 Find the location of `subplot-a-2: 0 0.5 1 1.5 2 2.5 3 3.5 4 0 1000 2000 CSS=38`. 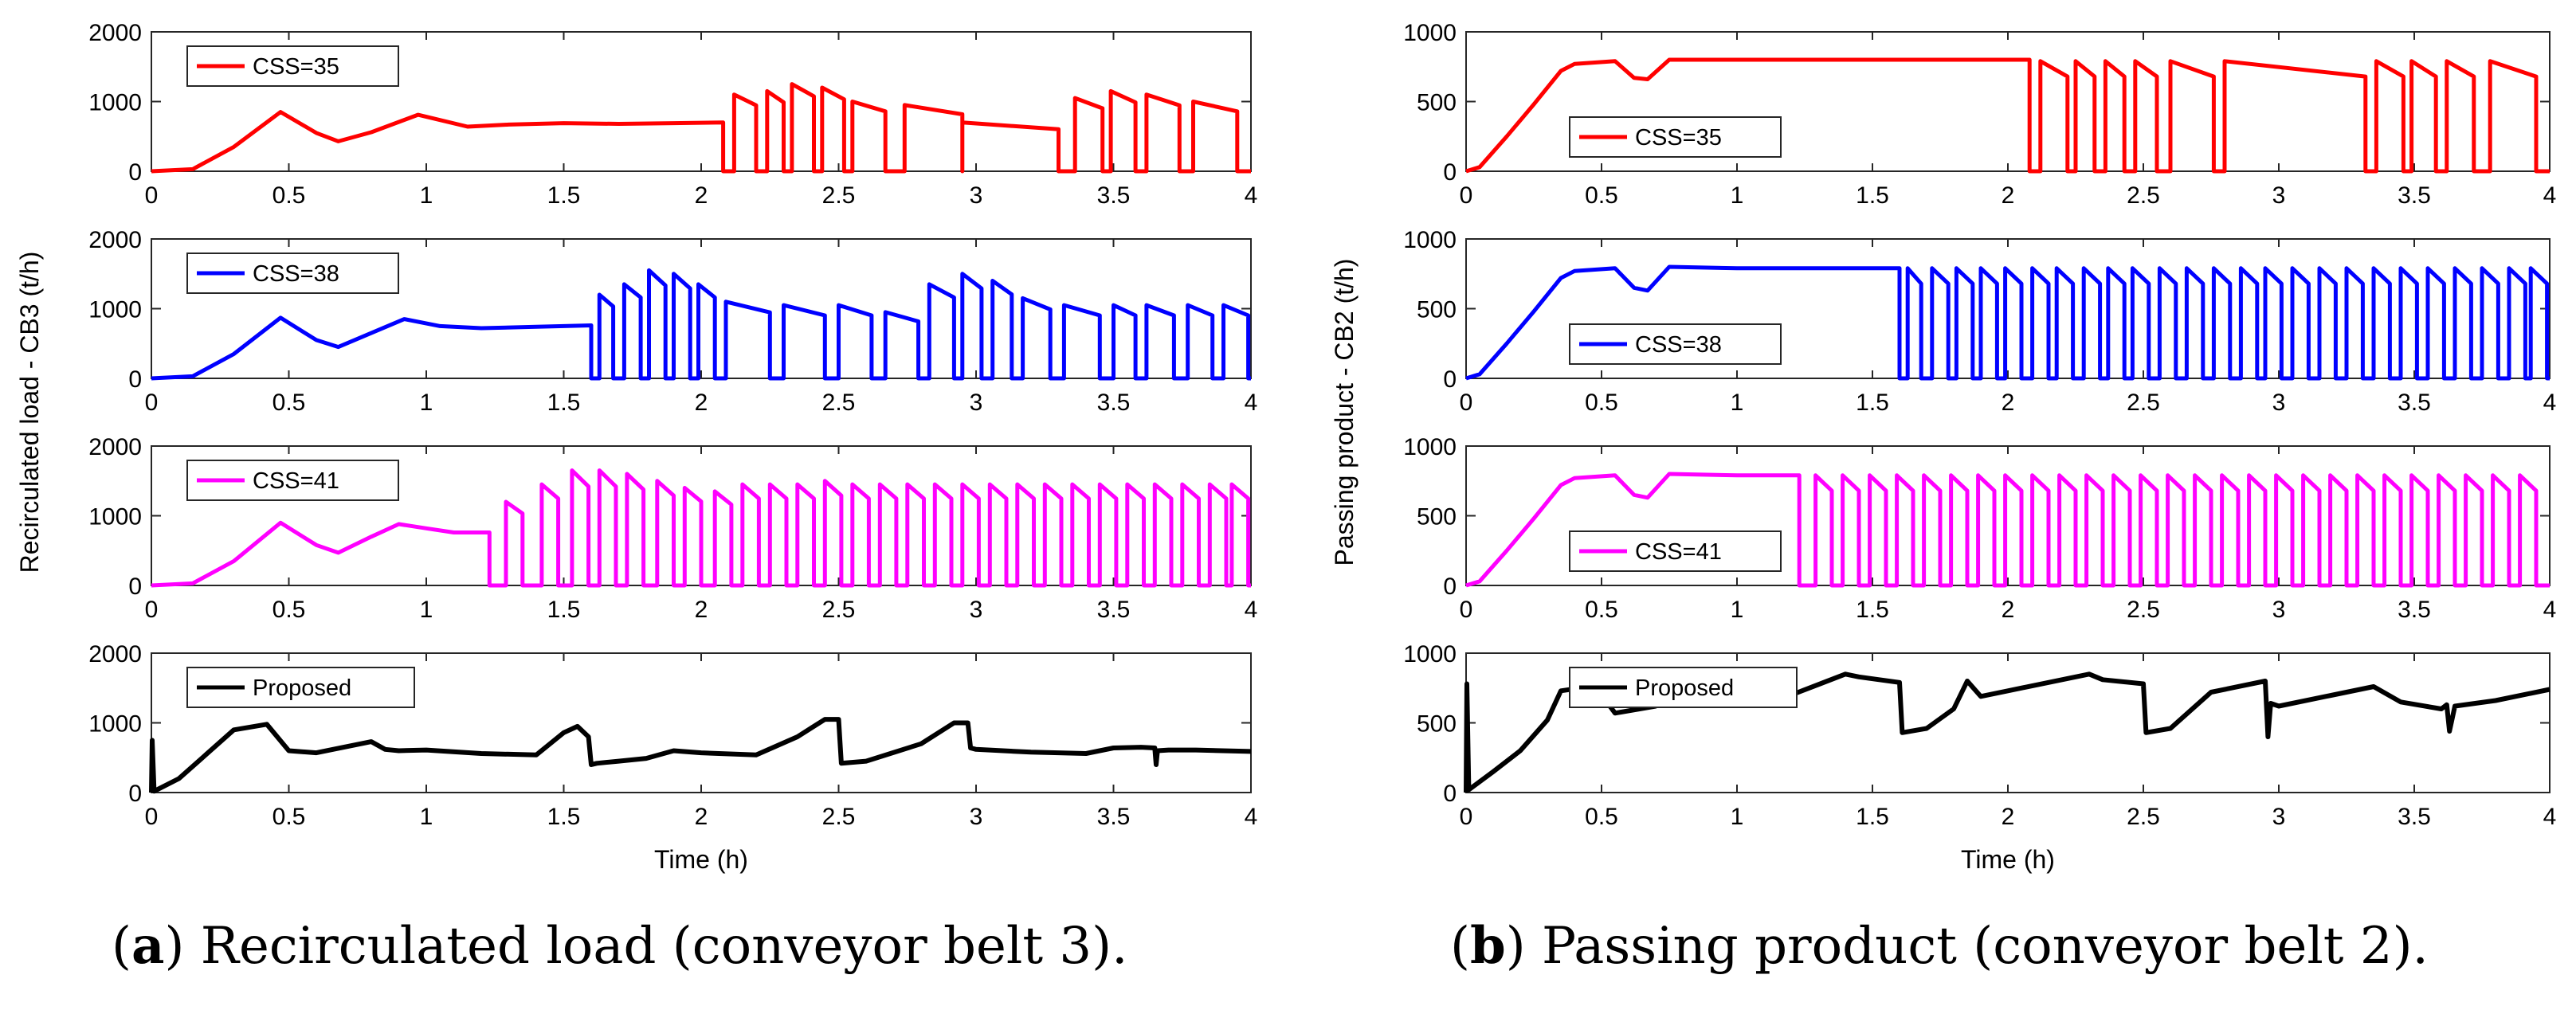

subplot-a-2: 0 0.5 1 1.5 2 2.5 3 3.5 4 0 1000 2000 CSS=38 is located at coordinates (672, 321).